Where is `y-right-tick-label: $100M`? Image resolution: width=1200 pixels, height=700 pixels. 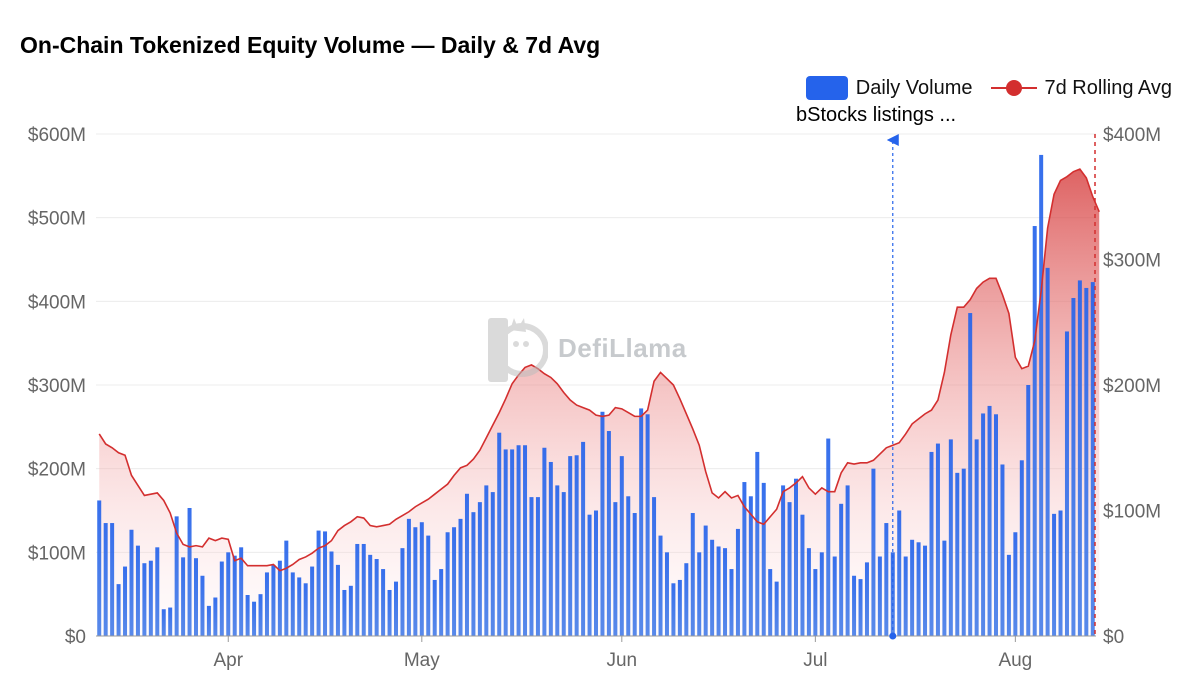
y-right-tick-label: $100M is located at coordinates (1132, 512).